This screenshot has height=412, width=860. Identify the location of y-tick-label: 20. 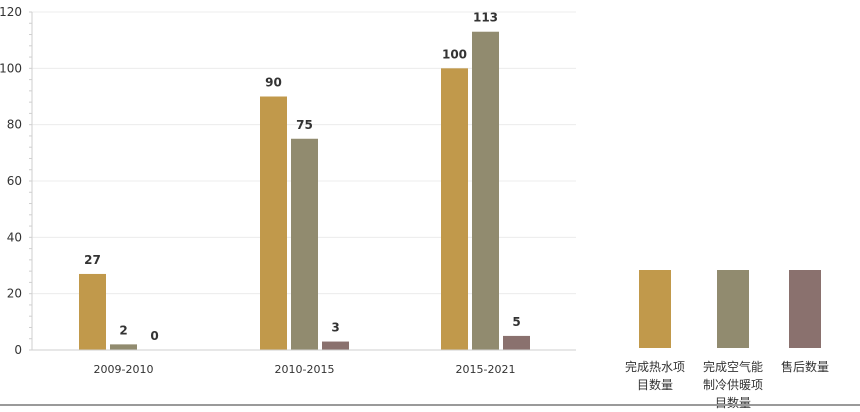
(14, 294).